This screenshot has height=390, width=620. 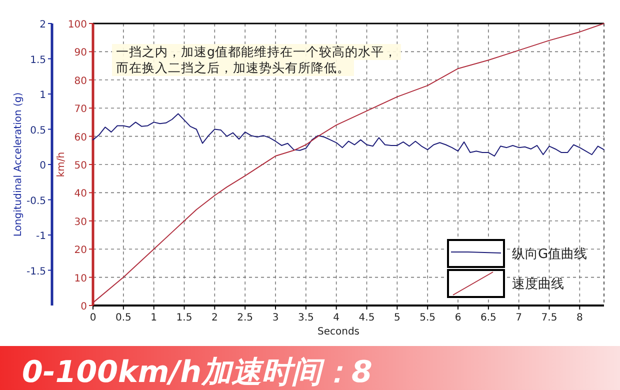 I want to click on x-tick-label: 5.5, so click(x=428, y=318).